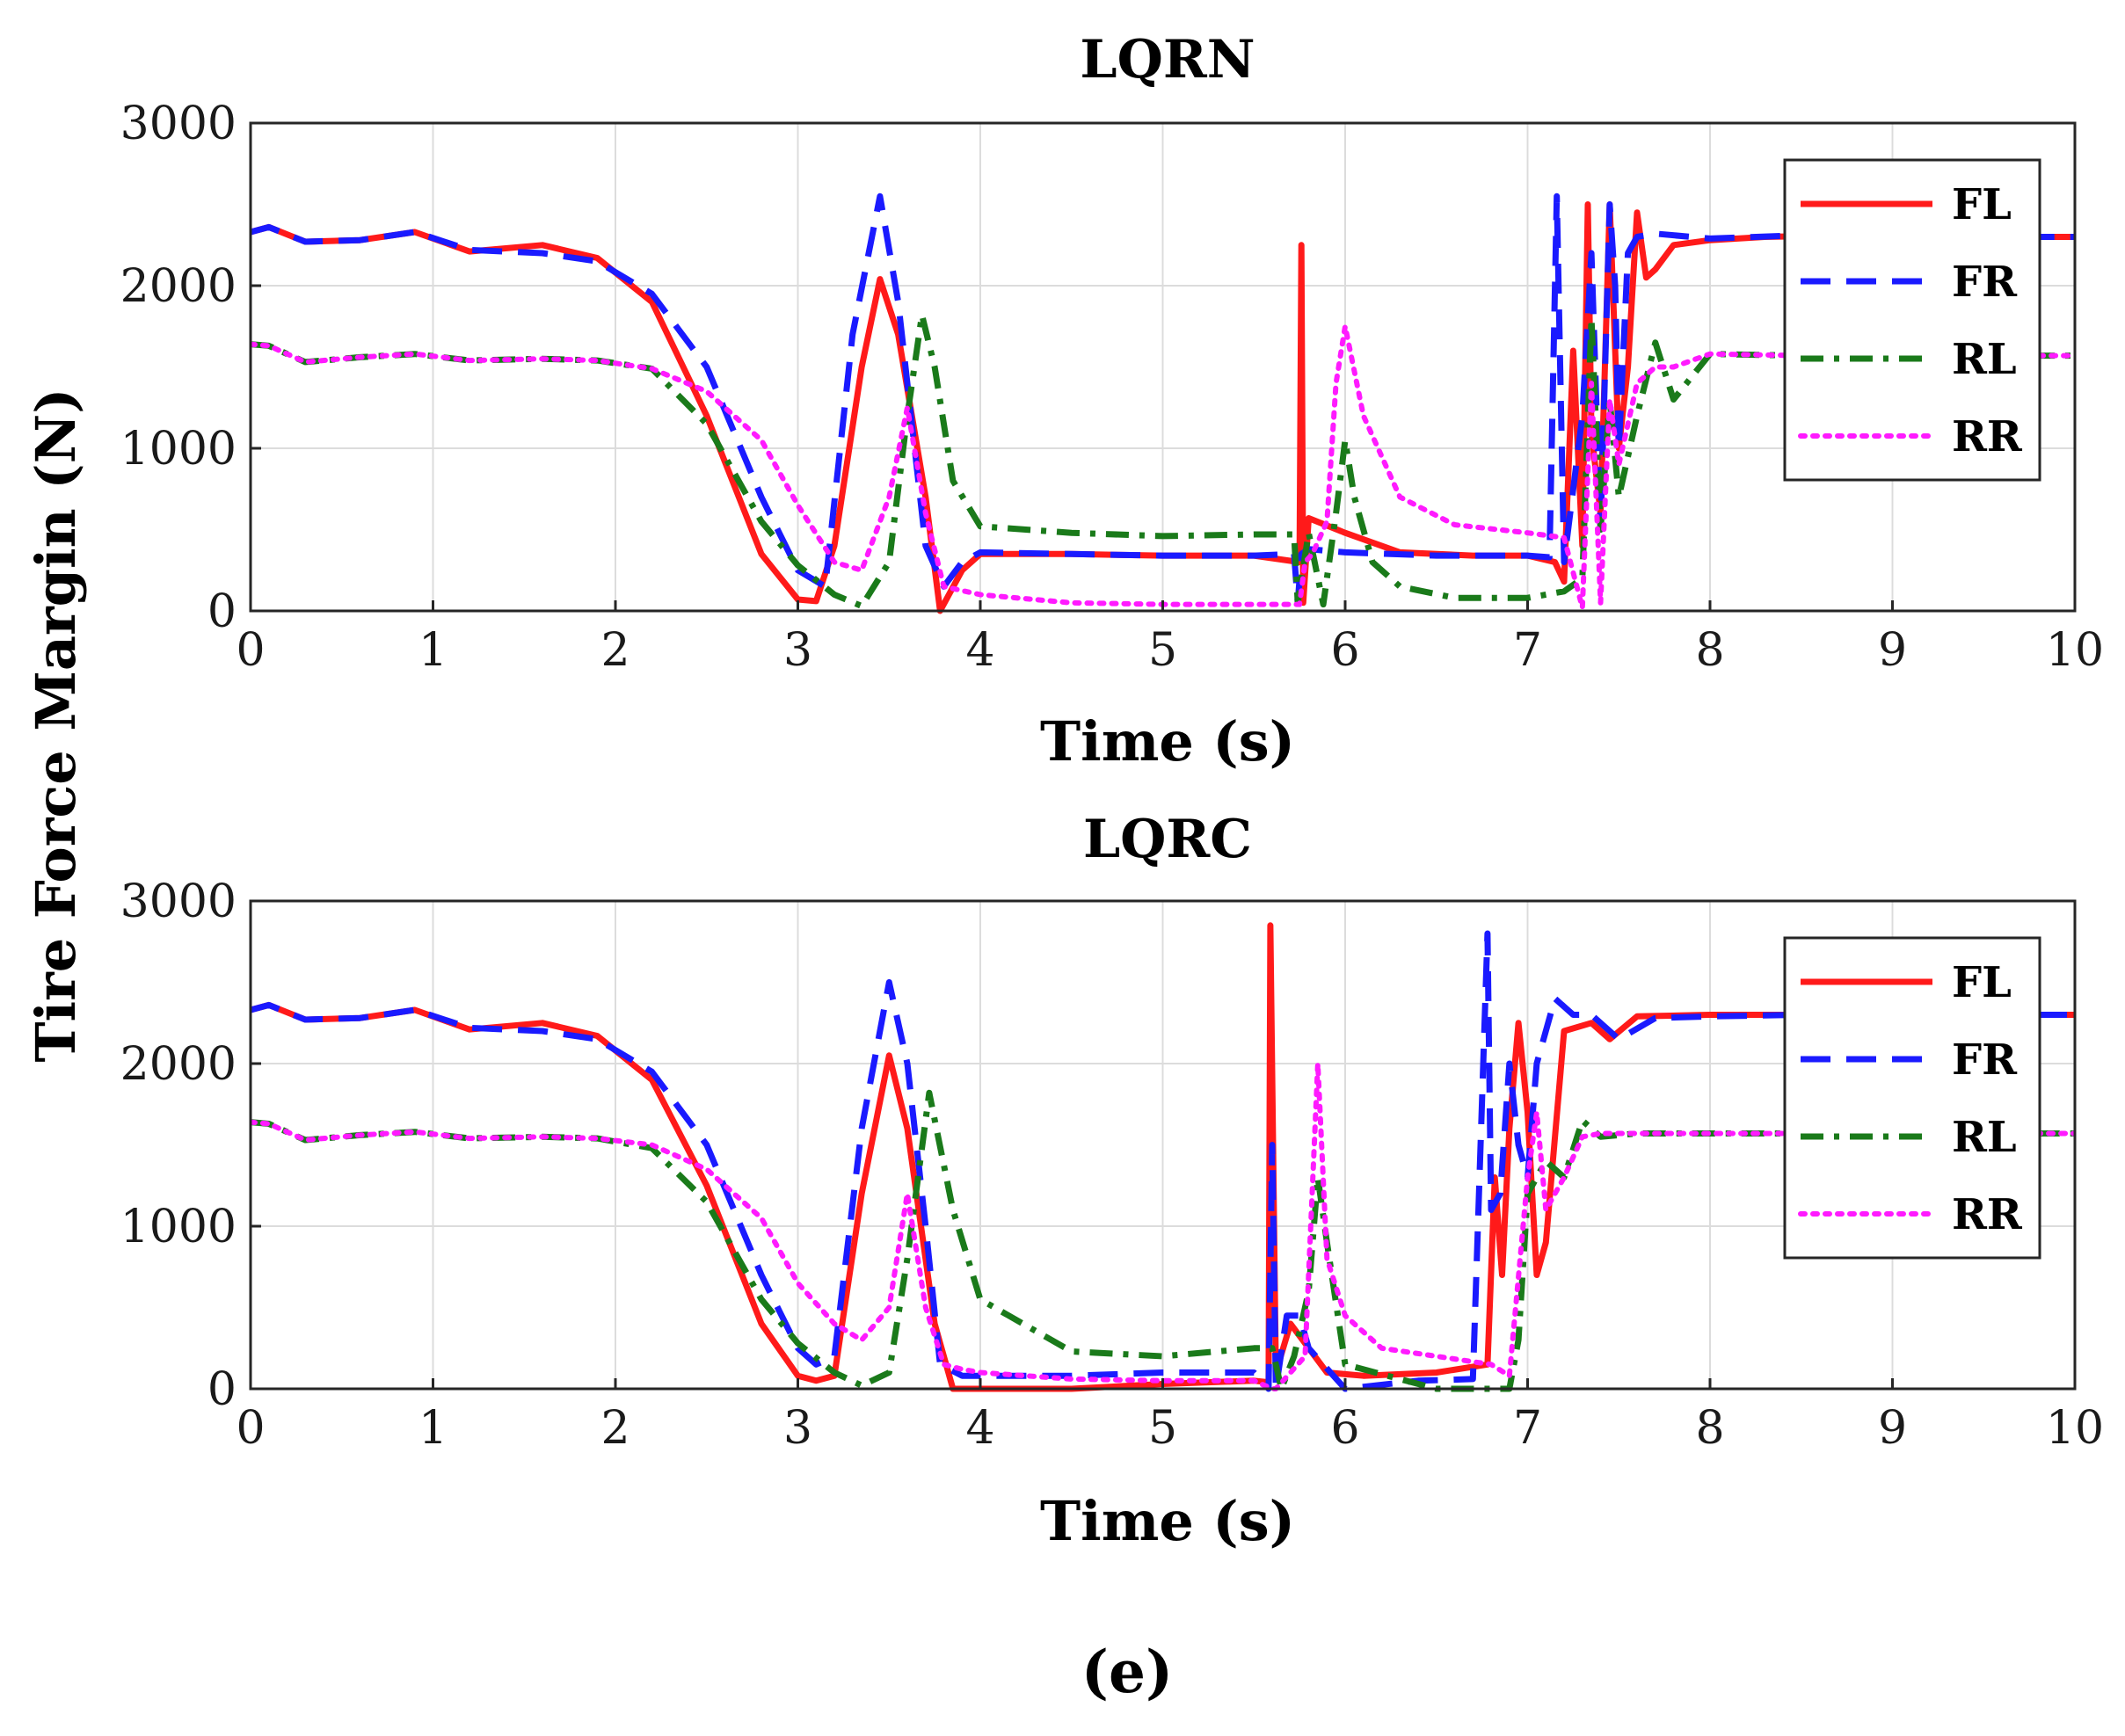 The height and width of the screenshot is (1736, 2125). What do you see at coordinates (56, 725) in the screenshot?
I see `shared-y-axis-label: Tire Force Margin (N)` at bounding box center [56, 725].